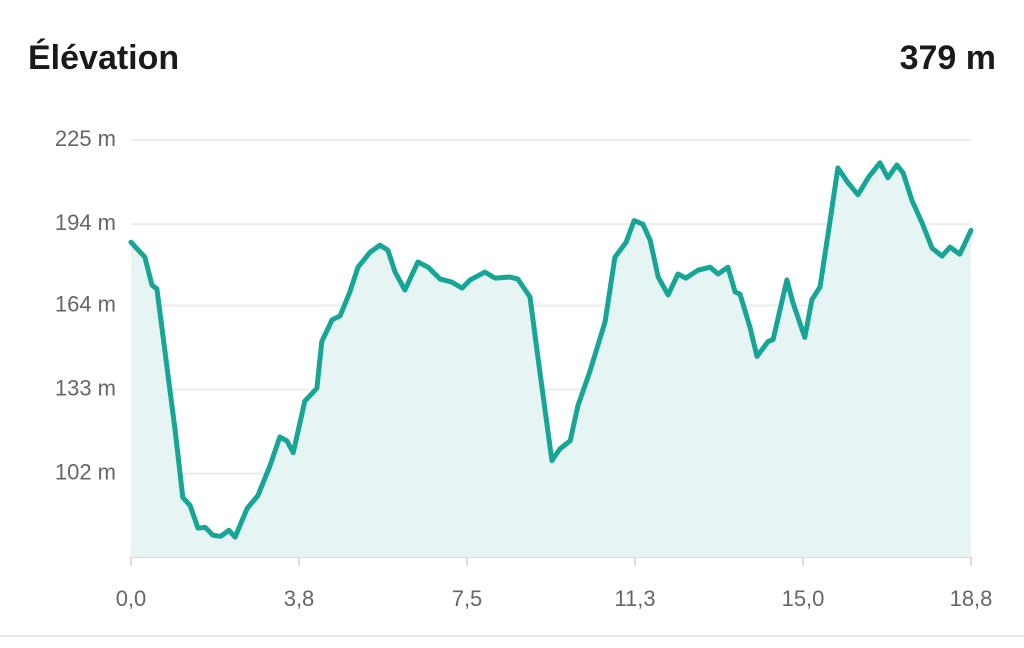 The width and height of the screenshot is (1024, 648). What do you see at coordinates (971, 598) in the screenshot?
I see `x-tick-label: 18,8` at bounding box center [971, 598].